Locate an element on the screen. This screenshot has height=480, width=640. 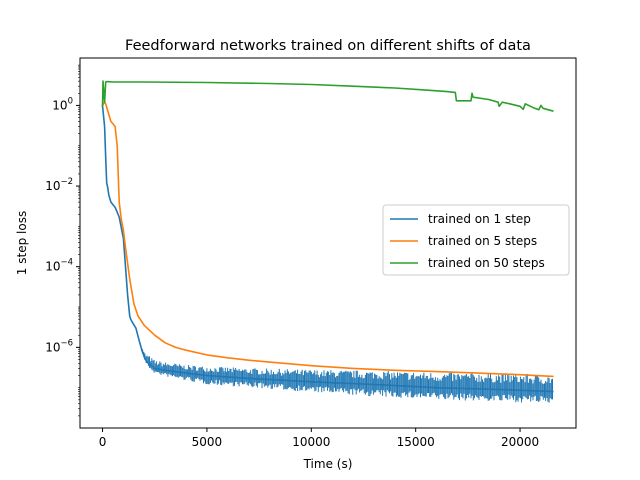
y-tick-label: 10⁻⁶ is located at coordinates (59, 346).